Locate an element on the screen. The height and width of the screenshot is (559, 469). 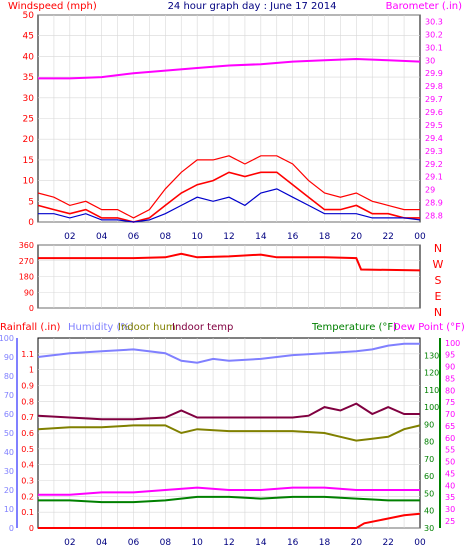
windspeed-tick-label: 0 is located at coordinates (31, 223).